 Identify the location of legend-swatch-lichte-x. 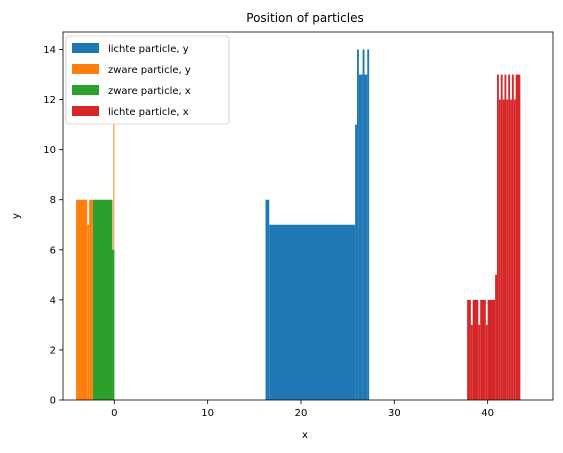
(85, 111).